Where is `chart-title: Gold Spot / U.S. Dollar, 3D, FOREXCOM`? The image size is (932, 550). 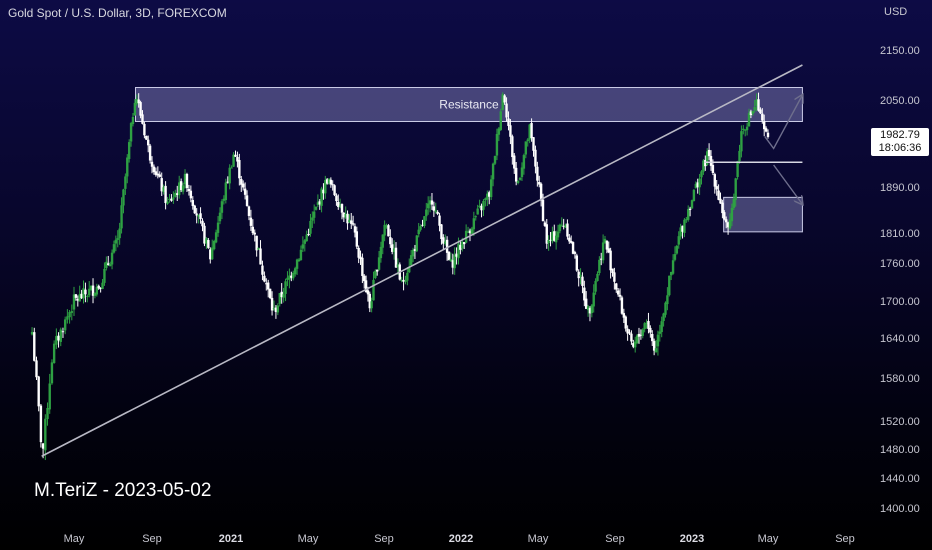 chart-title: Gold Spot / U.S. Dollar, 3D, FOREXCOM is located at coordinates (117, 13).